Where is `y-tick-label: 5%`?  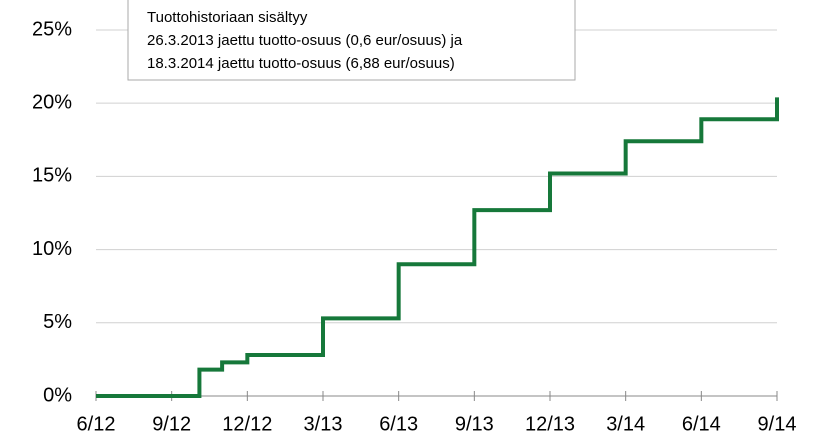 y-tick-label: 5% is located at coordinates (57, 322).